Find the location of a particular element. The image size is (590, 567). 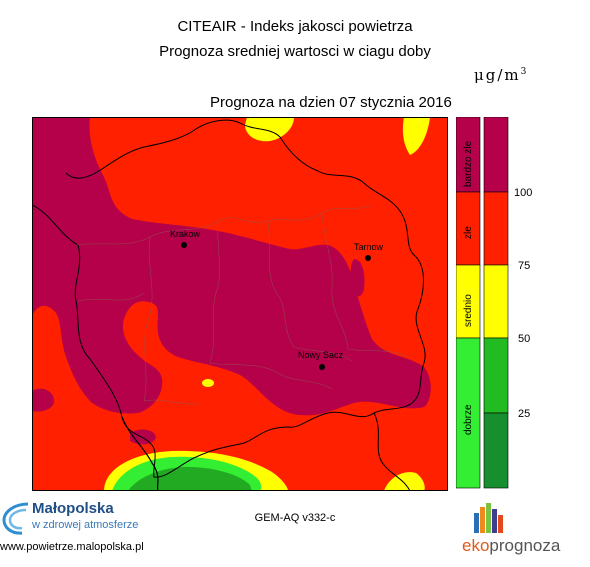

eastern-border is located at coordinates (392, 451).